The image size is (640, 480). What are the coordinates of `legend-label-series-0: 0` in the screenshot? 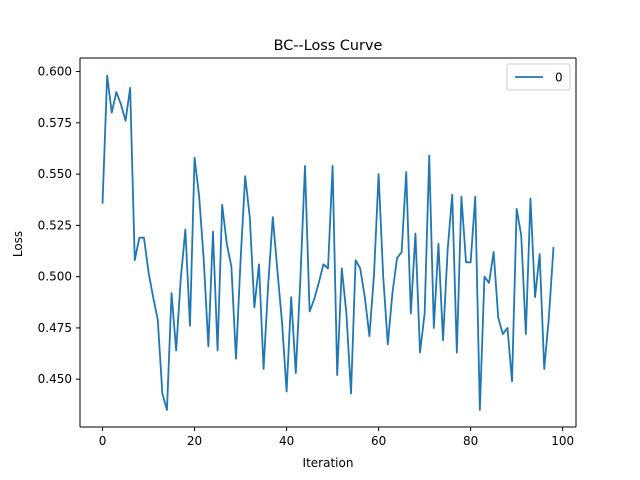 It's located at (559, 78).